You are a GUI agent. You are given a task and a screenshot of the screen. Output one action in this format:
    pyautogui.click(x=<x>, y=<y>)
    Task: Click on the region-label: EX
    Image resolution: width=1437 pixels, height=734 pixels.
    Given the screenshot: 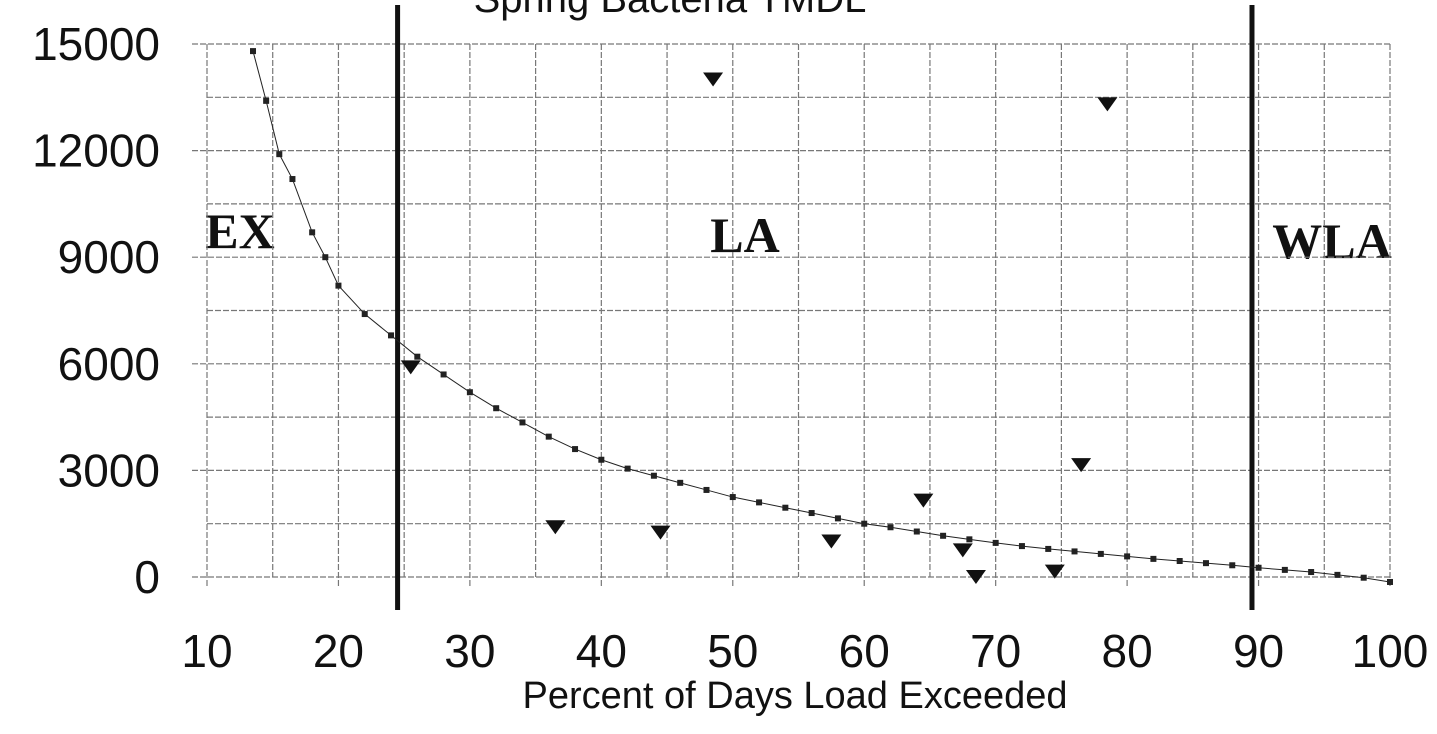 What is the action you would take?
    pyautogui.click(x=239, y=231)
    